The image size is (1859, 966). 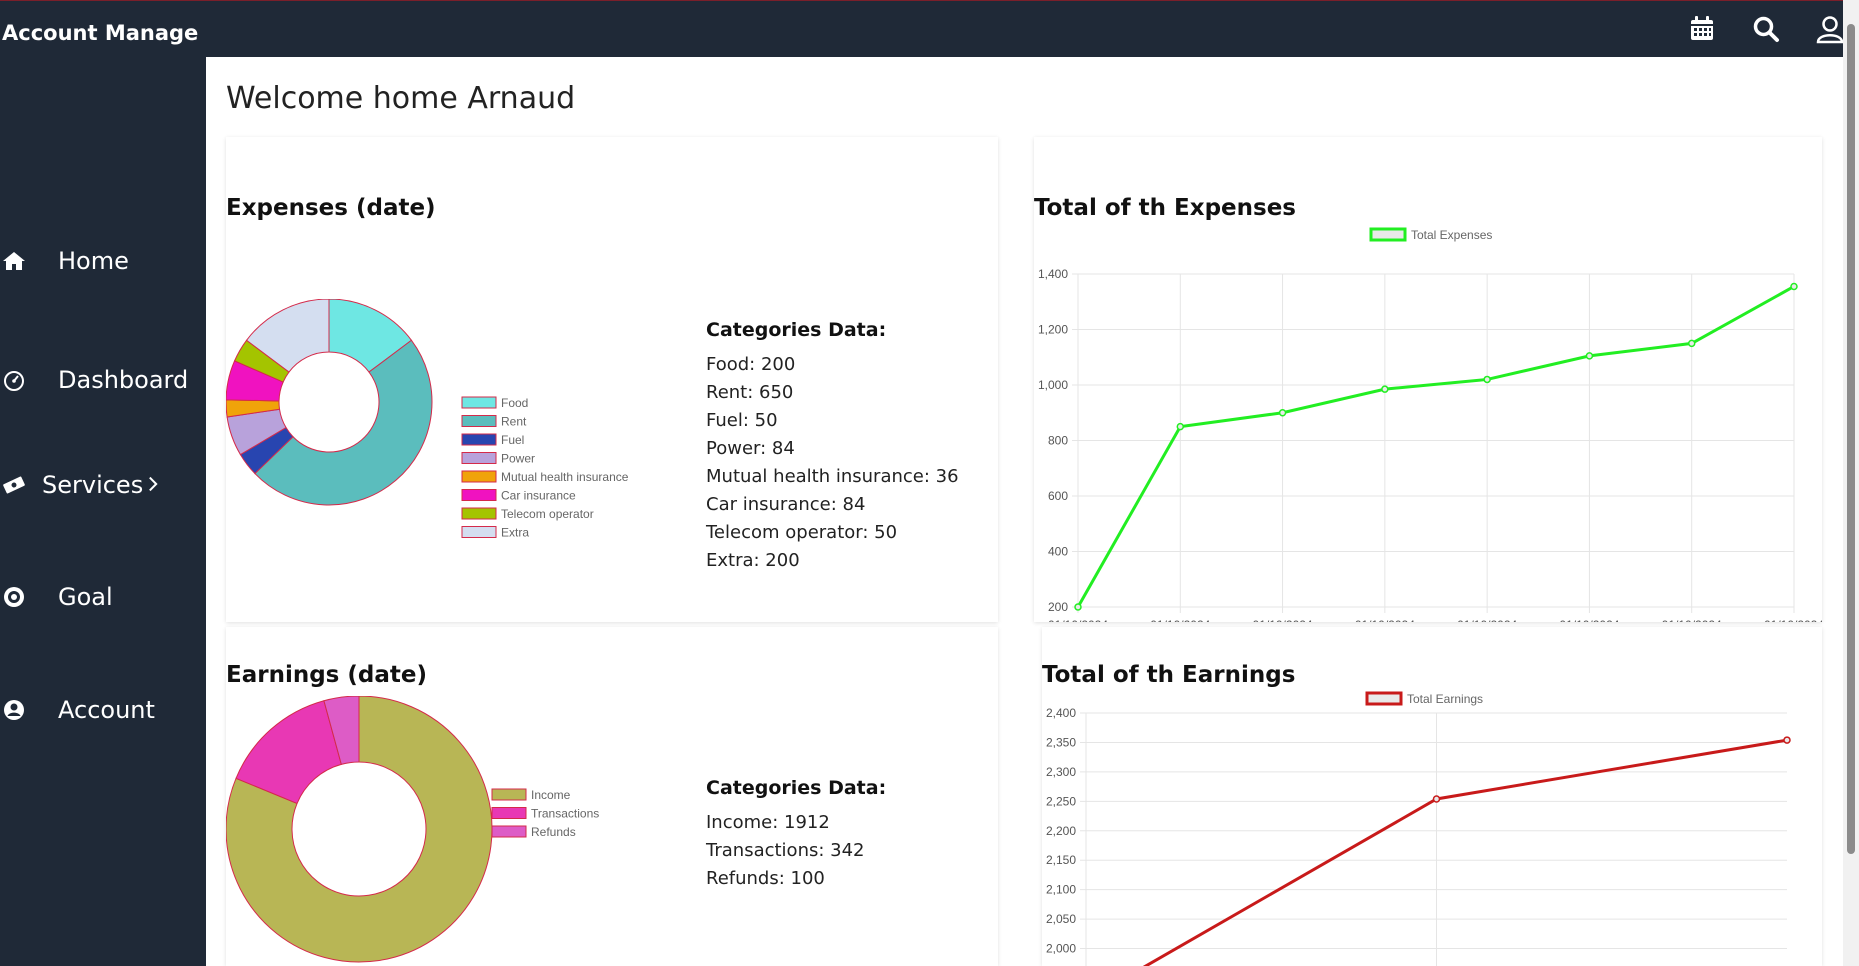 I want to click on legend-label: Mutual health insurance, so click(x=565, y=477).